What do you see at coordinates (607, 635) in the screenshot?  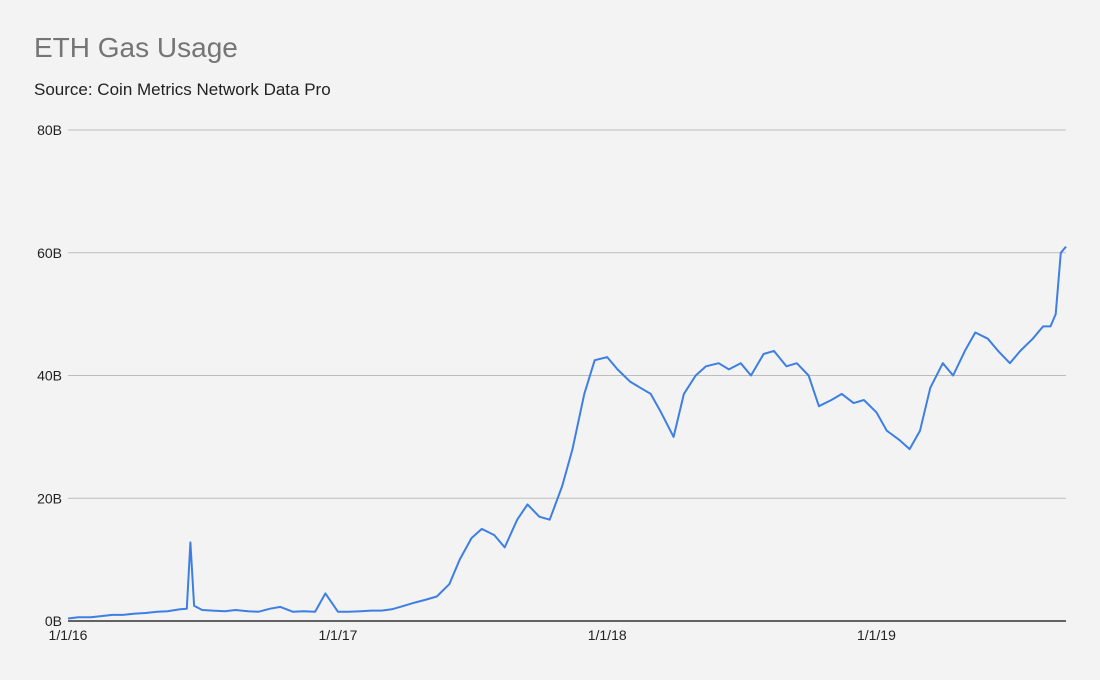 I see `x-tick-label: 1/1/18` at bounding box center [607, 635].